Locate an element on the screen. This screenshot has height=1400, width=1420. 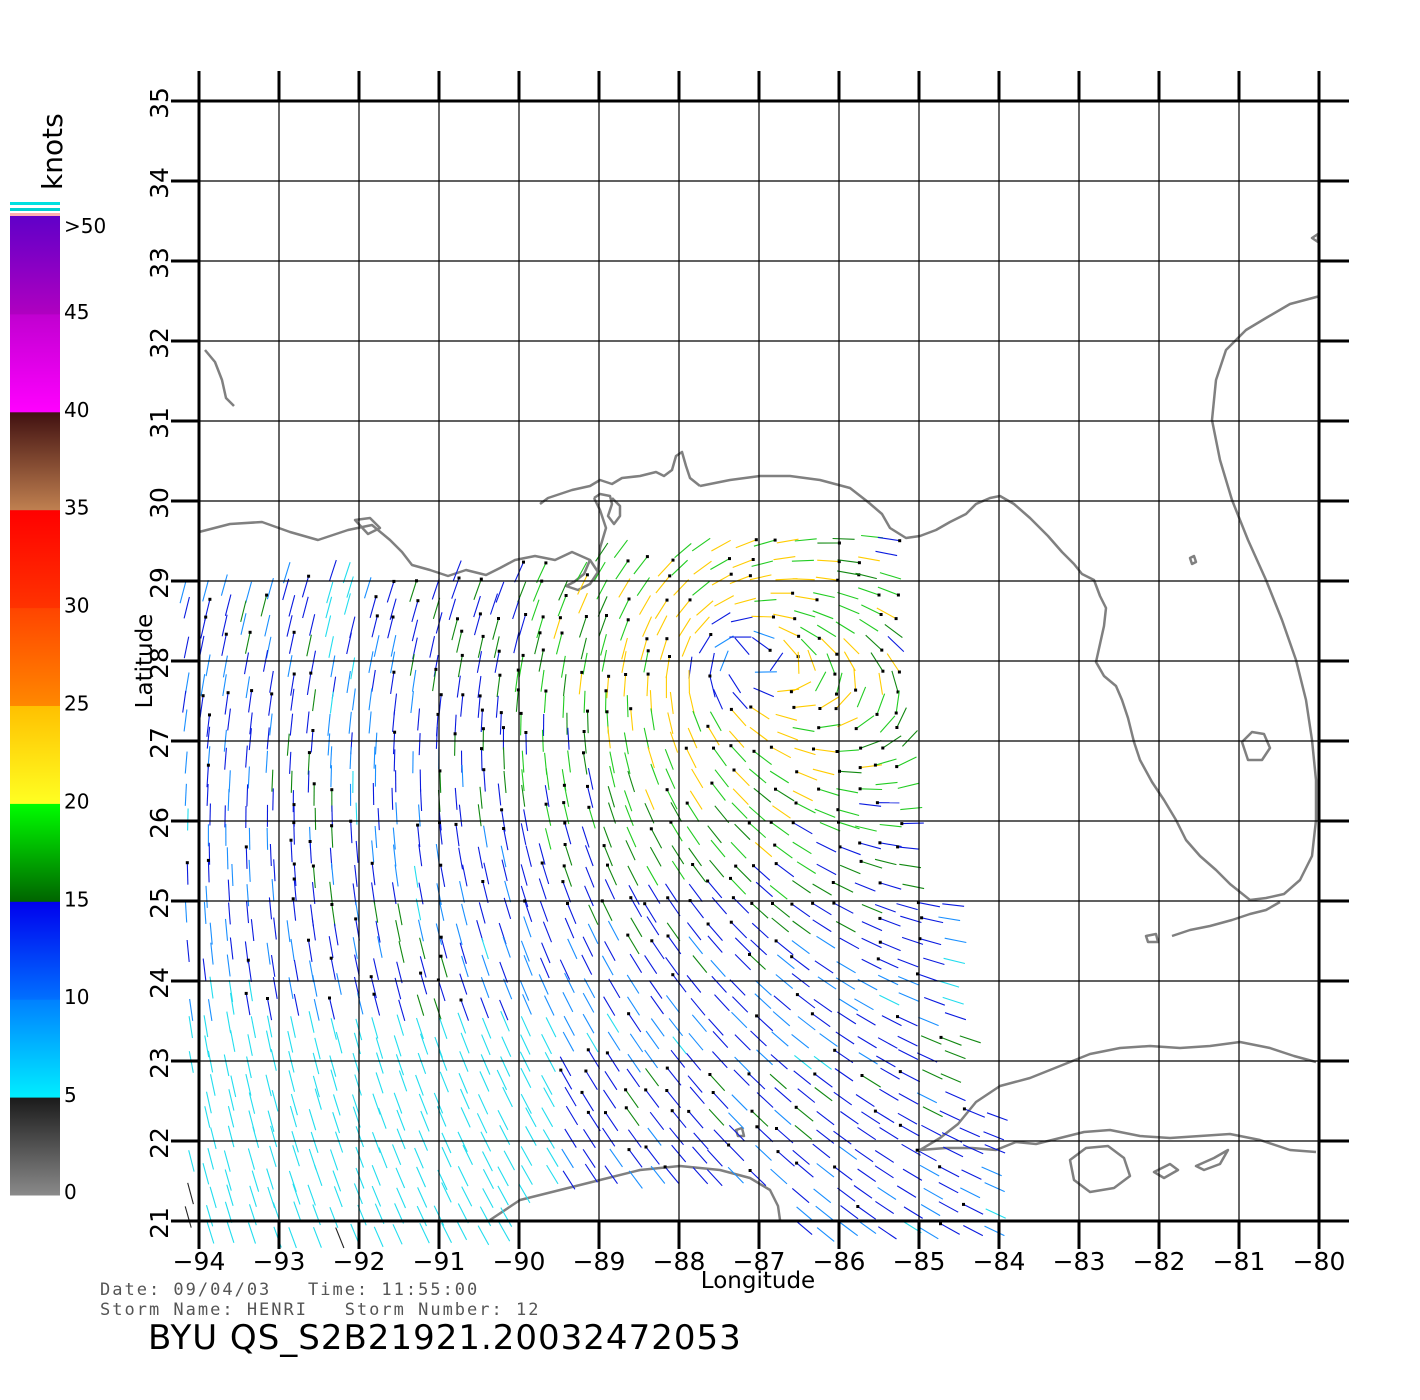
y-tick-label: 30 is located at coordinates (159, 503).